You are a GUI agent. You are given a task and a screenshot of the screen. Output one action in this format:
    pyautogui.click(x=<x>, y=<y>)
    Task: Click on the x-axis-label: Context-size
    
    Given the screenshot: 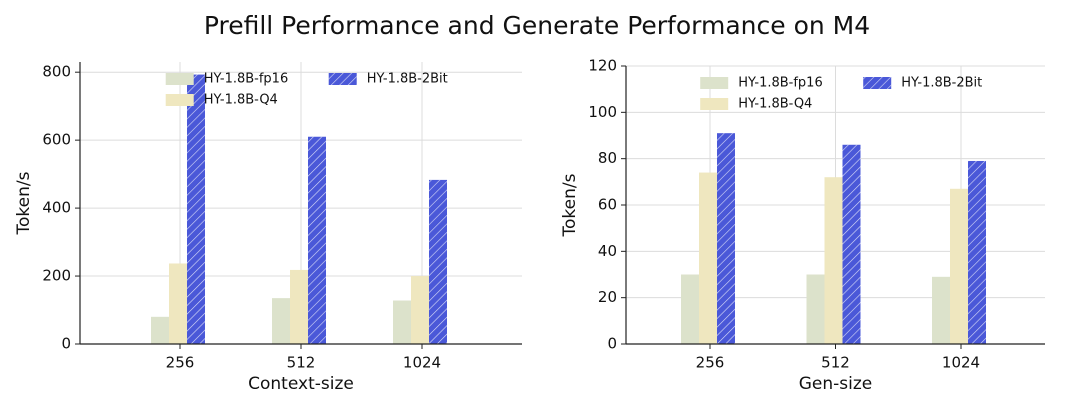 What is the action you would take?
    pyautogui.click(x=301, y=384)
    